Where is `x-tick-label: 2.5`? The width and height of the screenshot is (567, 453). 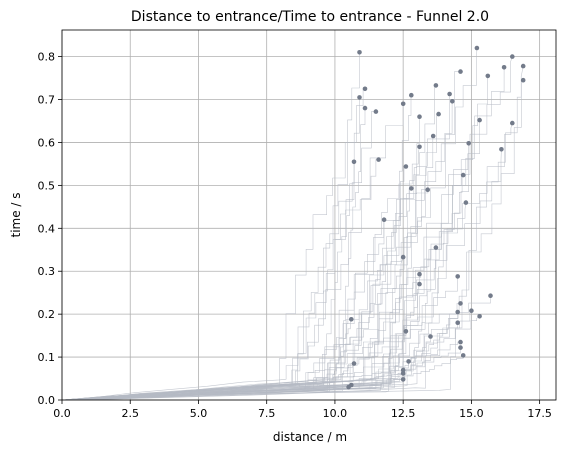
x-tick-label: 2.5 is located at coordinates (130, 413).